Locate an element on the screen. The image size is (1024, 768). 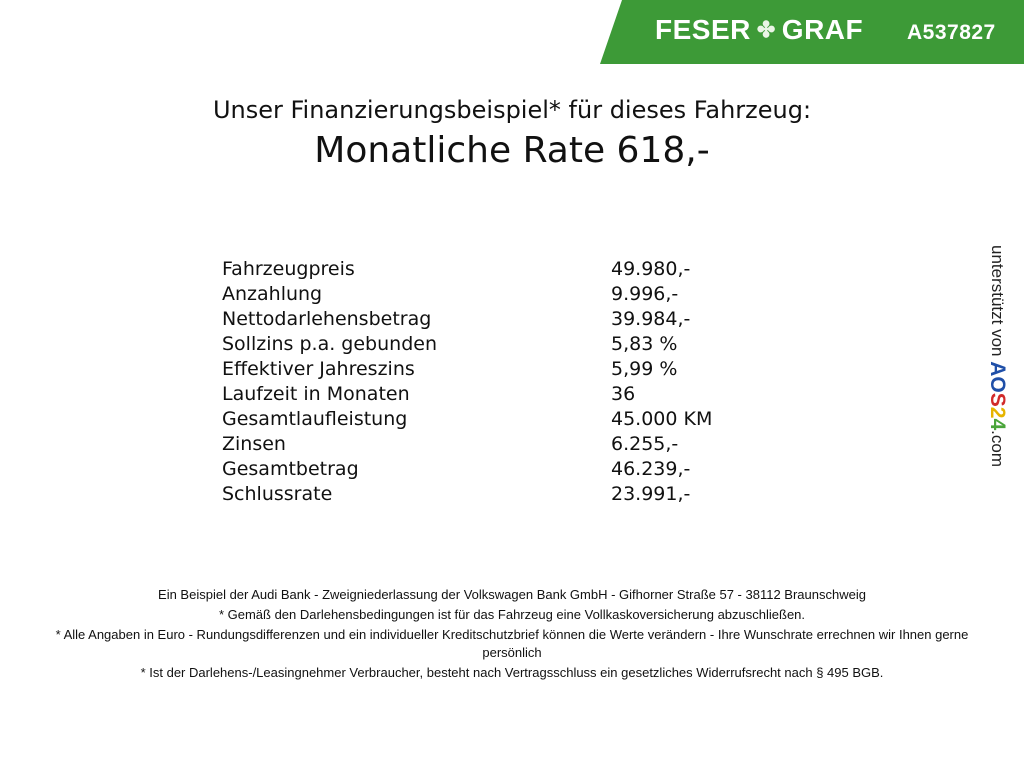
row-value: 45.000 KM is located at coordinates (662, 419).